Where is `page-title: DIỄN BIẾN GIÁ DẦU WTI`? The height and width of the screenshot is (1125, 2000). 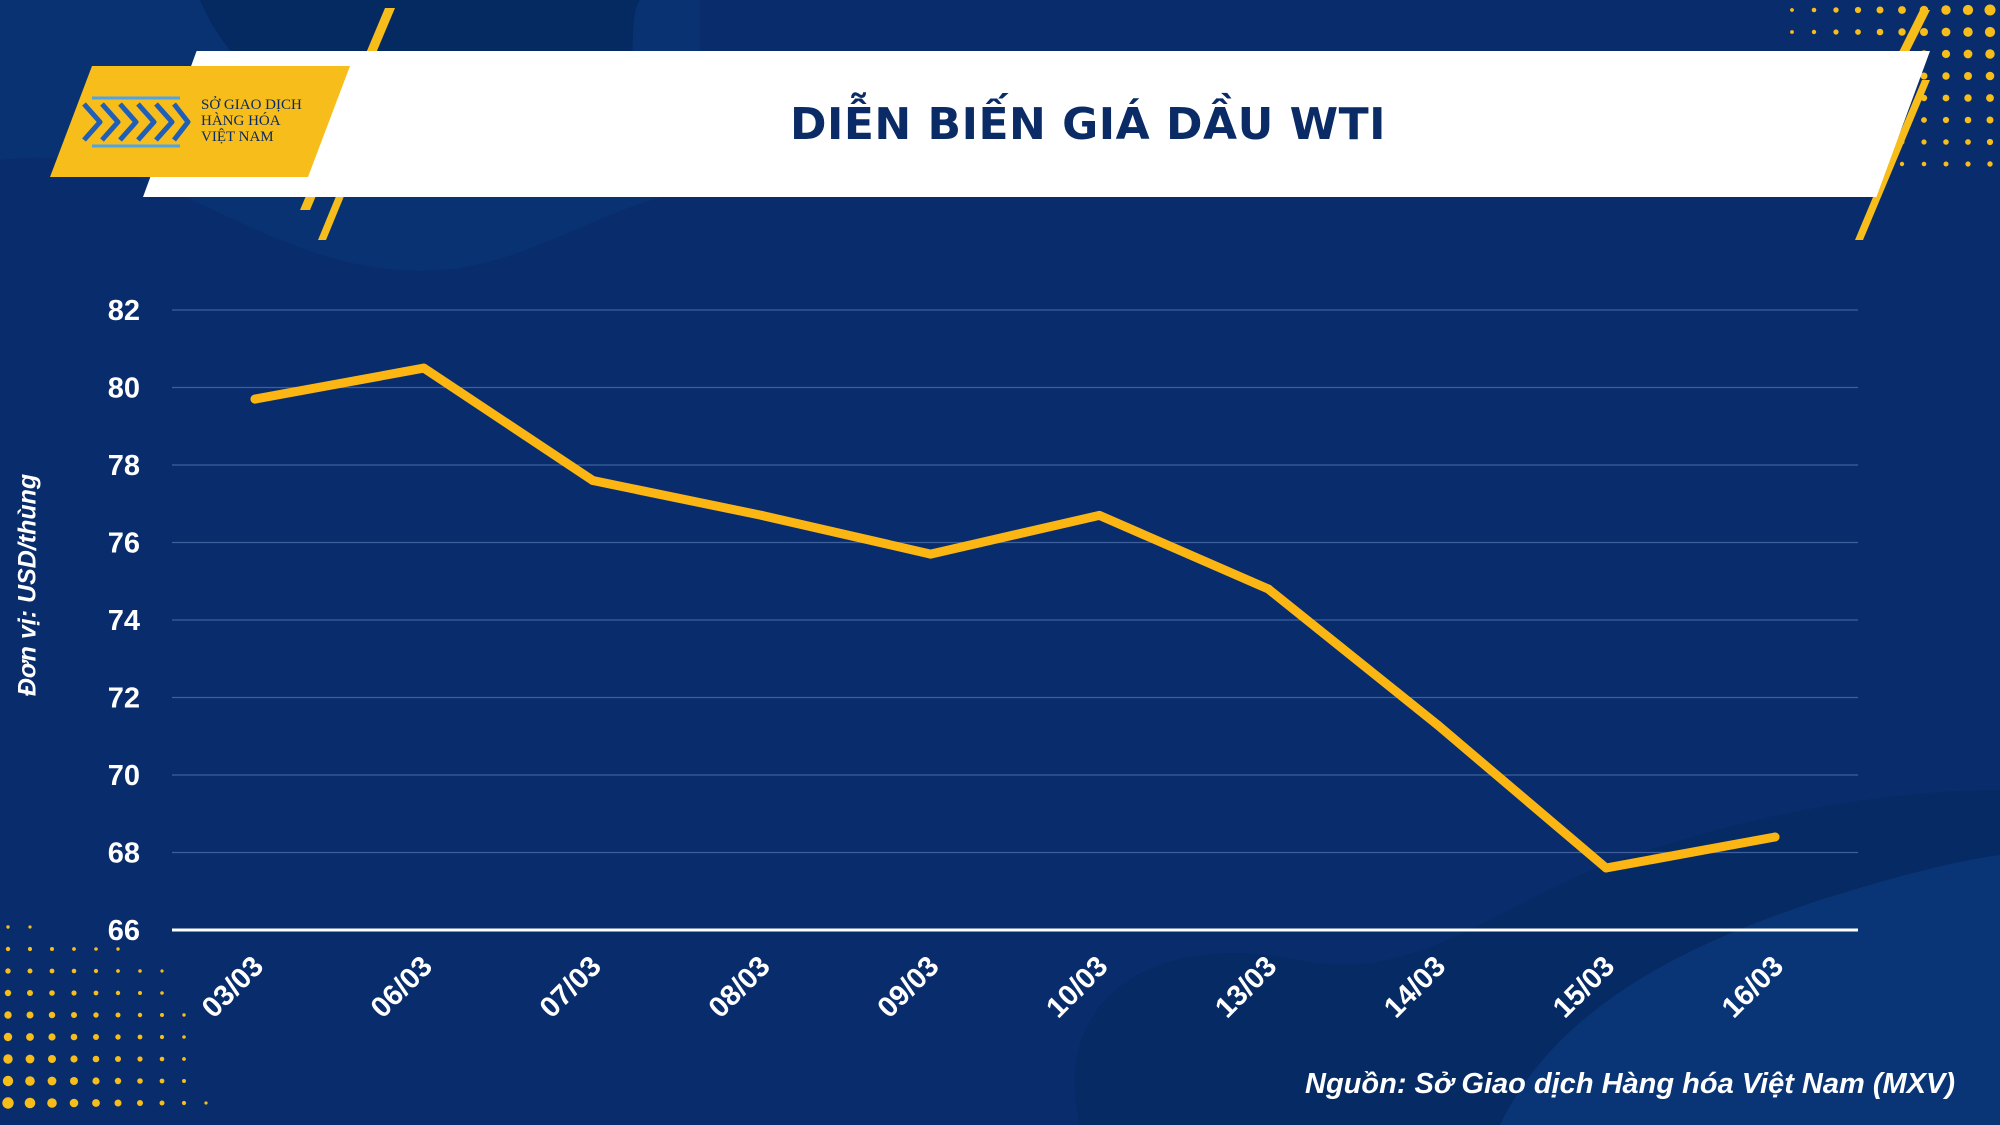
page-title: DIỄN BIẾN GIÁ DẦU WTI is located at coordinates (1088, 124).